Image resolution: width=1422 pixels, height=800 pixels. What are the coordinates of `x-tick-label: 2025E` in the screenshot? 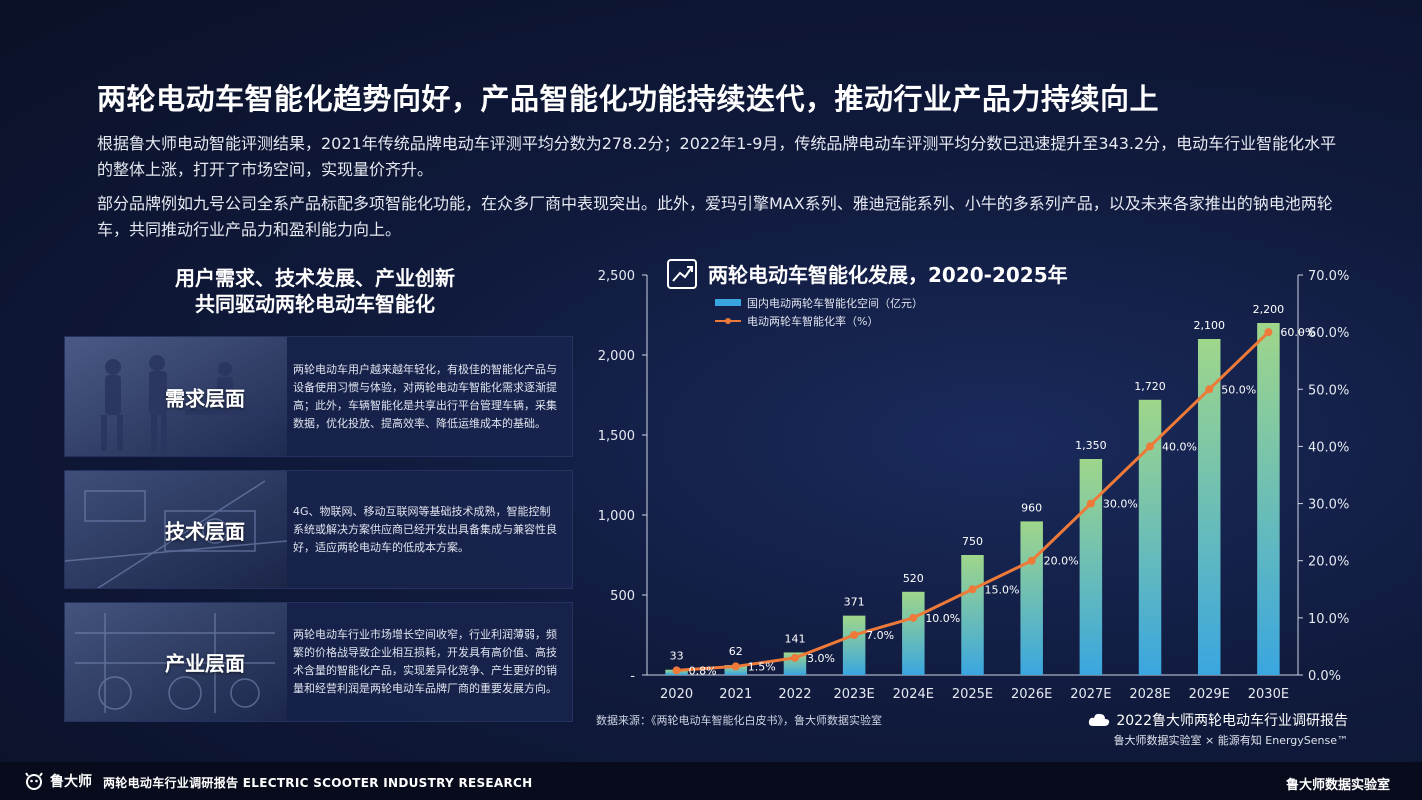 It's located at (972, 694).